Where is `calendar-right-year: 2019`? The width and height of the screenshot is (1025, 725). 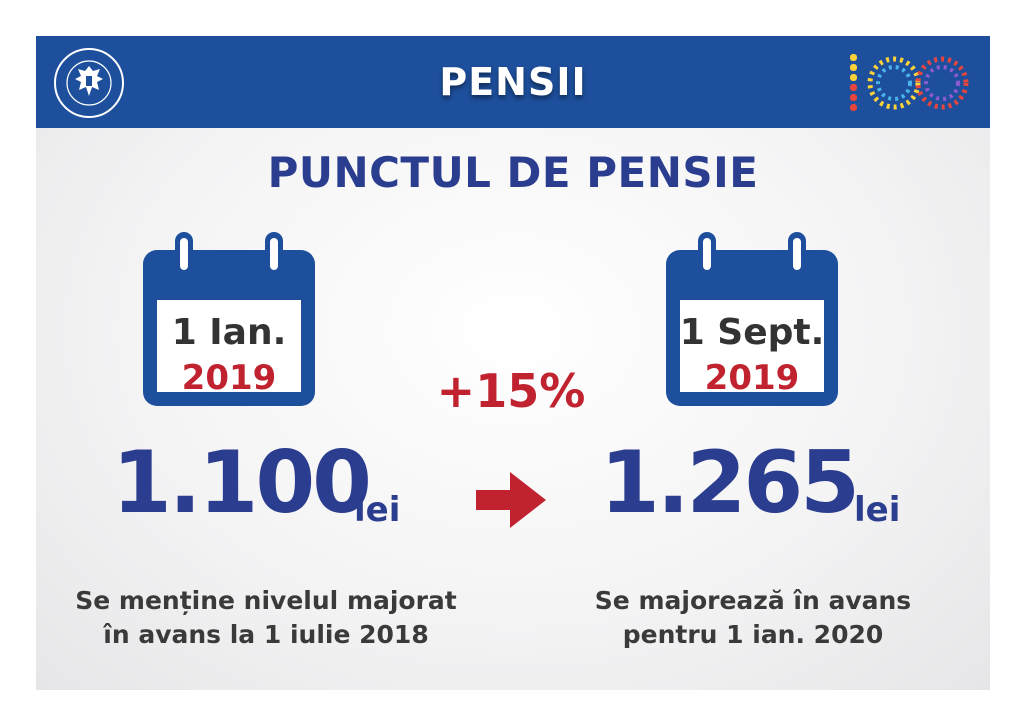
calendar-right-year: 2019 is located at coordinates (752, 378).